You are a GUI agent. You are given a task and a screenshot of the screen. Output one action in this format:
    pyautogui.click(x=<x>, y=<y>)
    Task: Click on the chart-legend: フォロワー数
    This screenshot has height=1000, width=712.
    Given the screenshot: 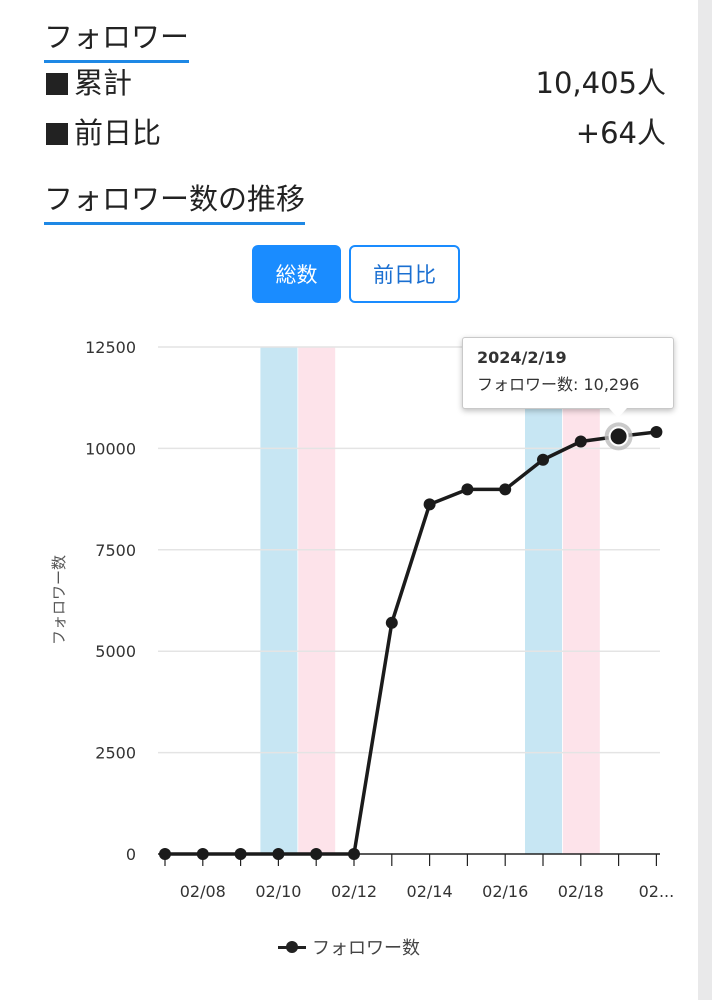 What is the action you would take?
    pyautogui.click(x=349, y=947)
    